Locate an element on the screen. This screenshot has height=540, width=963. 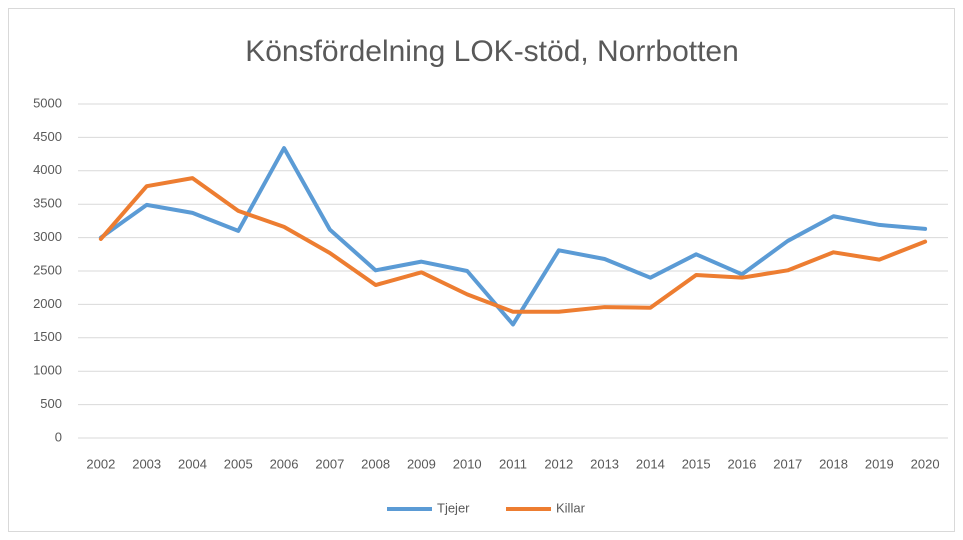
y-tick-label: 0 is located at coordinates (58, 436).